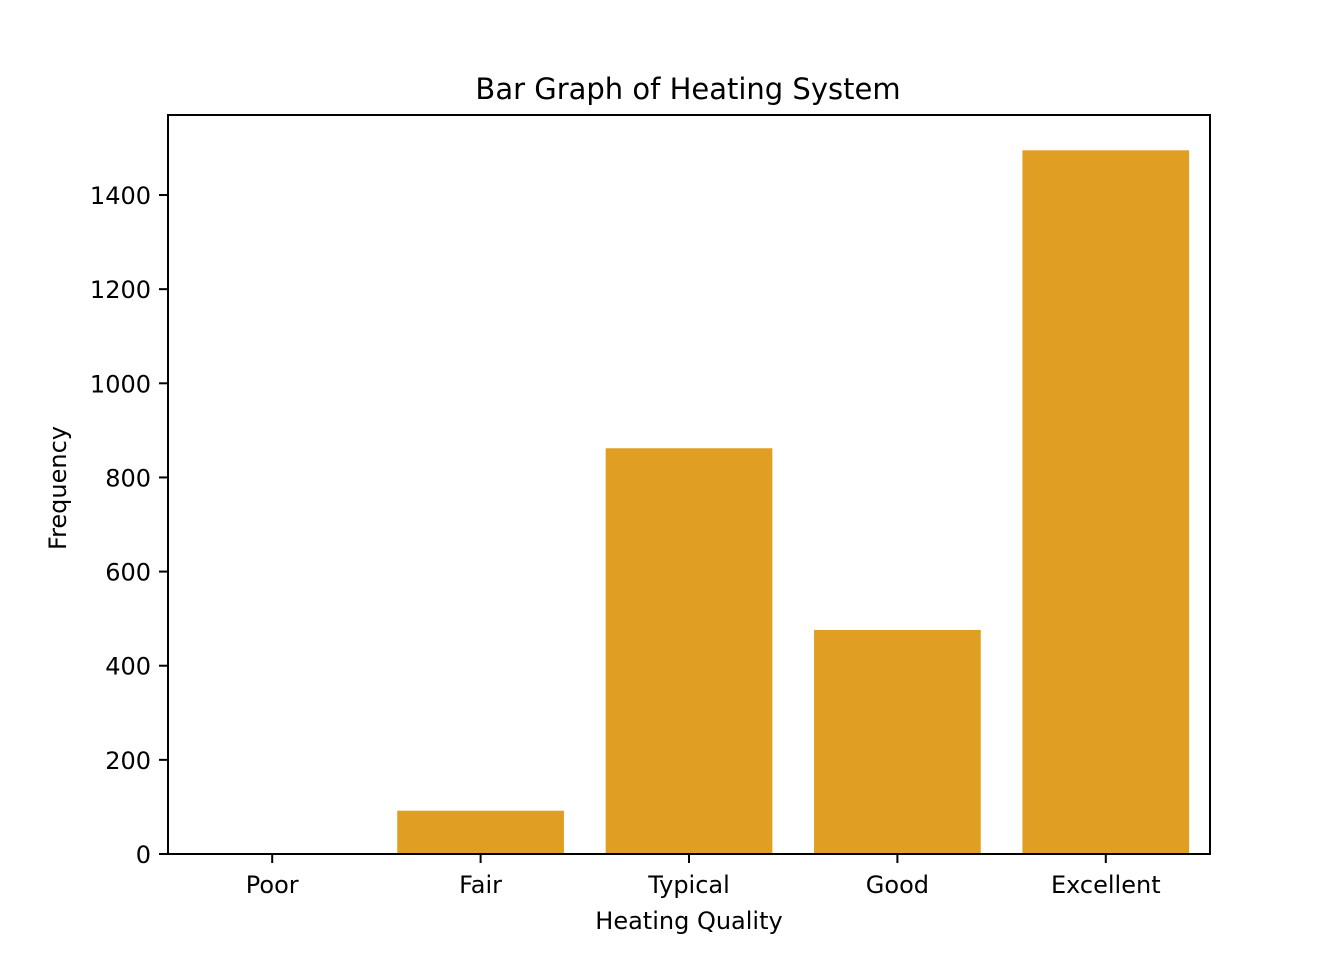 The width and height of the screenshot is (1344, 960). Describe the element at coordinates (129, 525) in the screenshot. I see `y-axis: 0 200 400 600 800 1000 1200 1400` at that location.